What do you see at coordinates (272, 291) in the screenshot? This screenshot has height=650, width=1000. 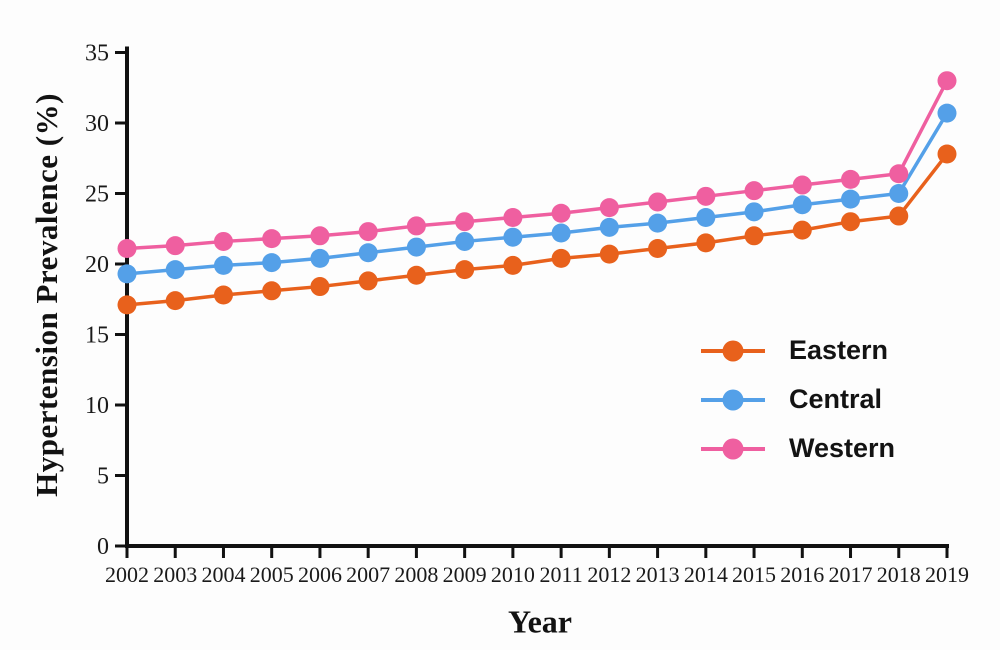 I see `data-point-eastern-2005` at bounding box center [272, 291].